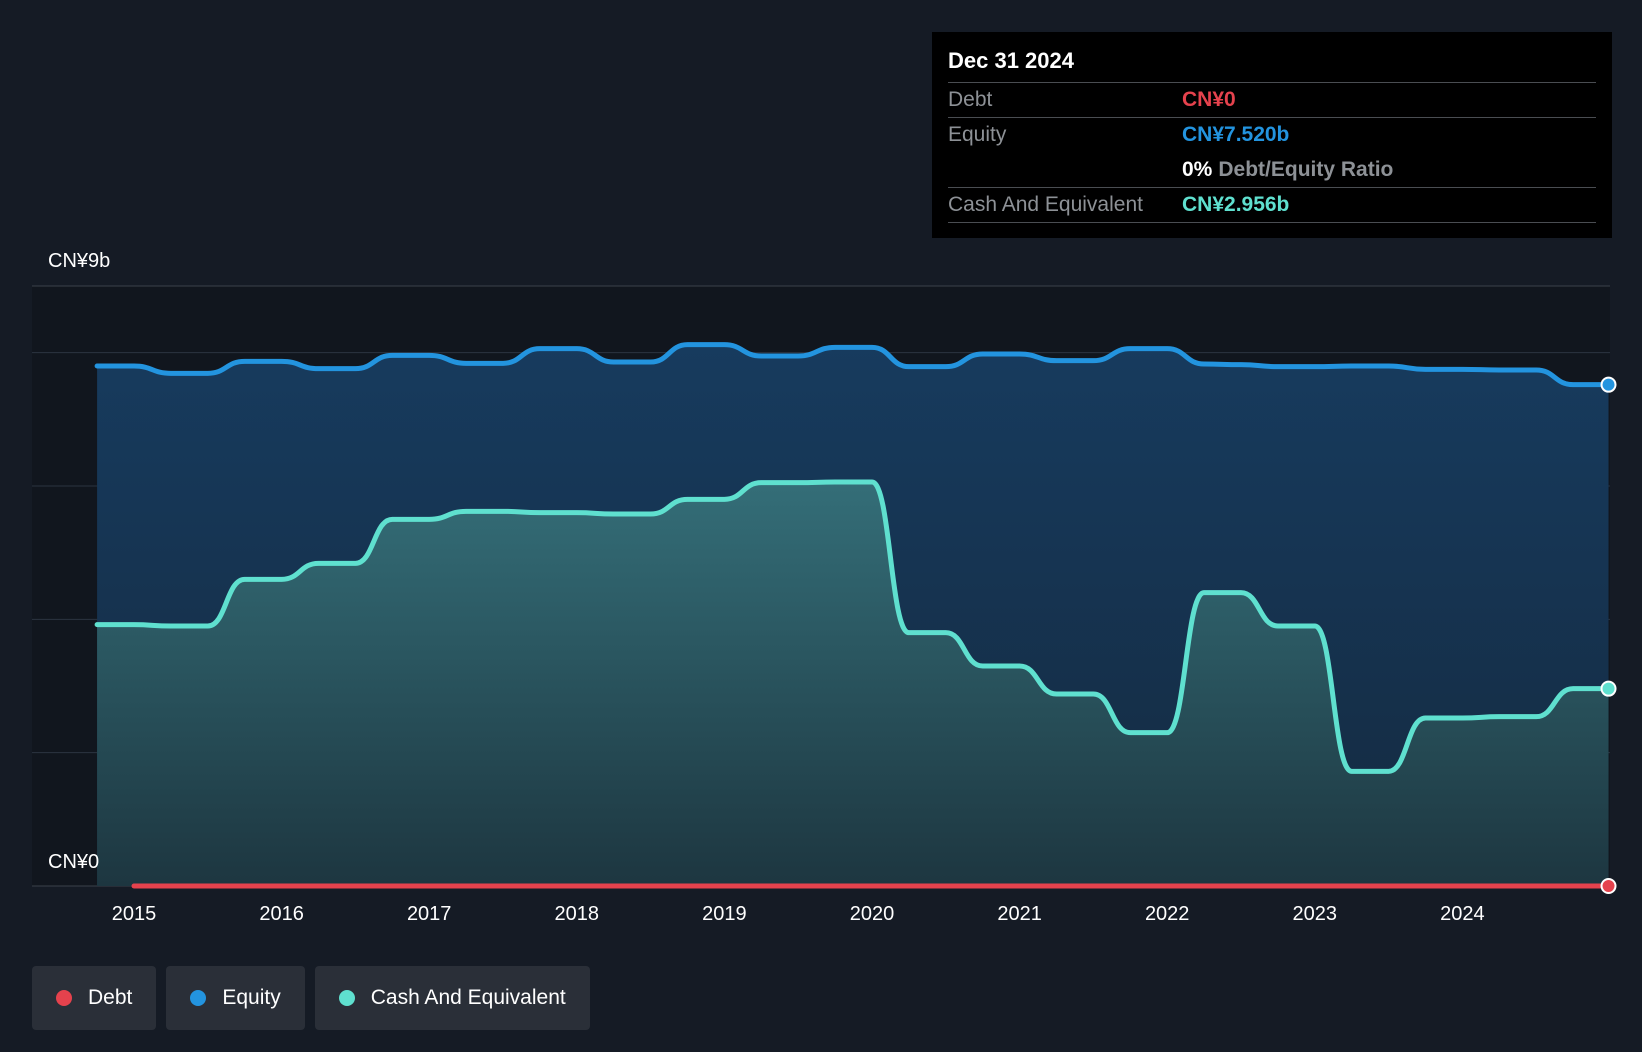 Image resolution: width=1642 pixels, height=1052 pixels. Describe the element at coordinates (1272, 99) in the screenshot. I see `tooltip-row-debt: Debt CN¥0` at that location.